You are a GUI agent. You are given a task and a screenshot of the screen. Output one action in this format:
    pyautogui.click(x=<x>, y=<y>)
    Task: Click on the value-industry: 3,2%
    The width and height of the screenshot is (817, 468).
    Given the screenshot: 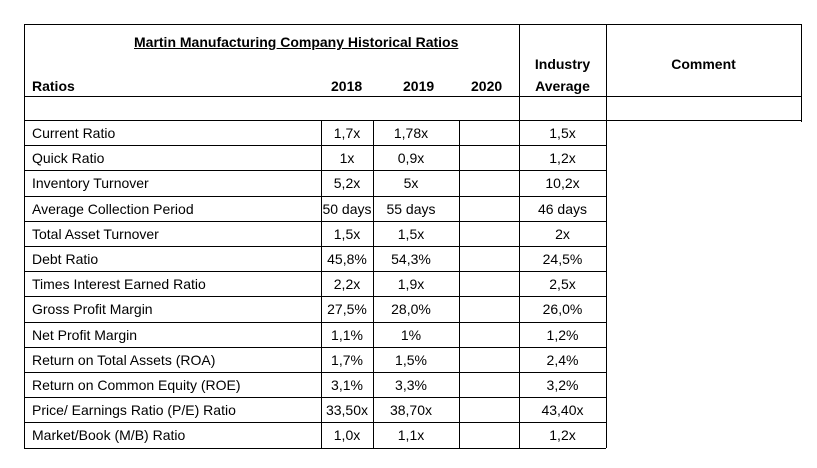 What is the action you would take?
    pyautogui.click(x=562, y=385)
    